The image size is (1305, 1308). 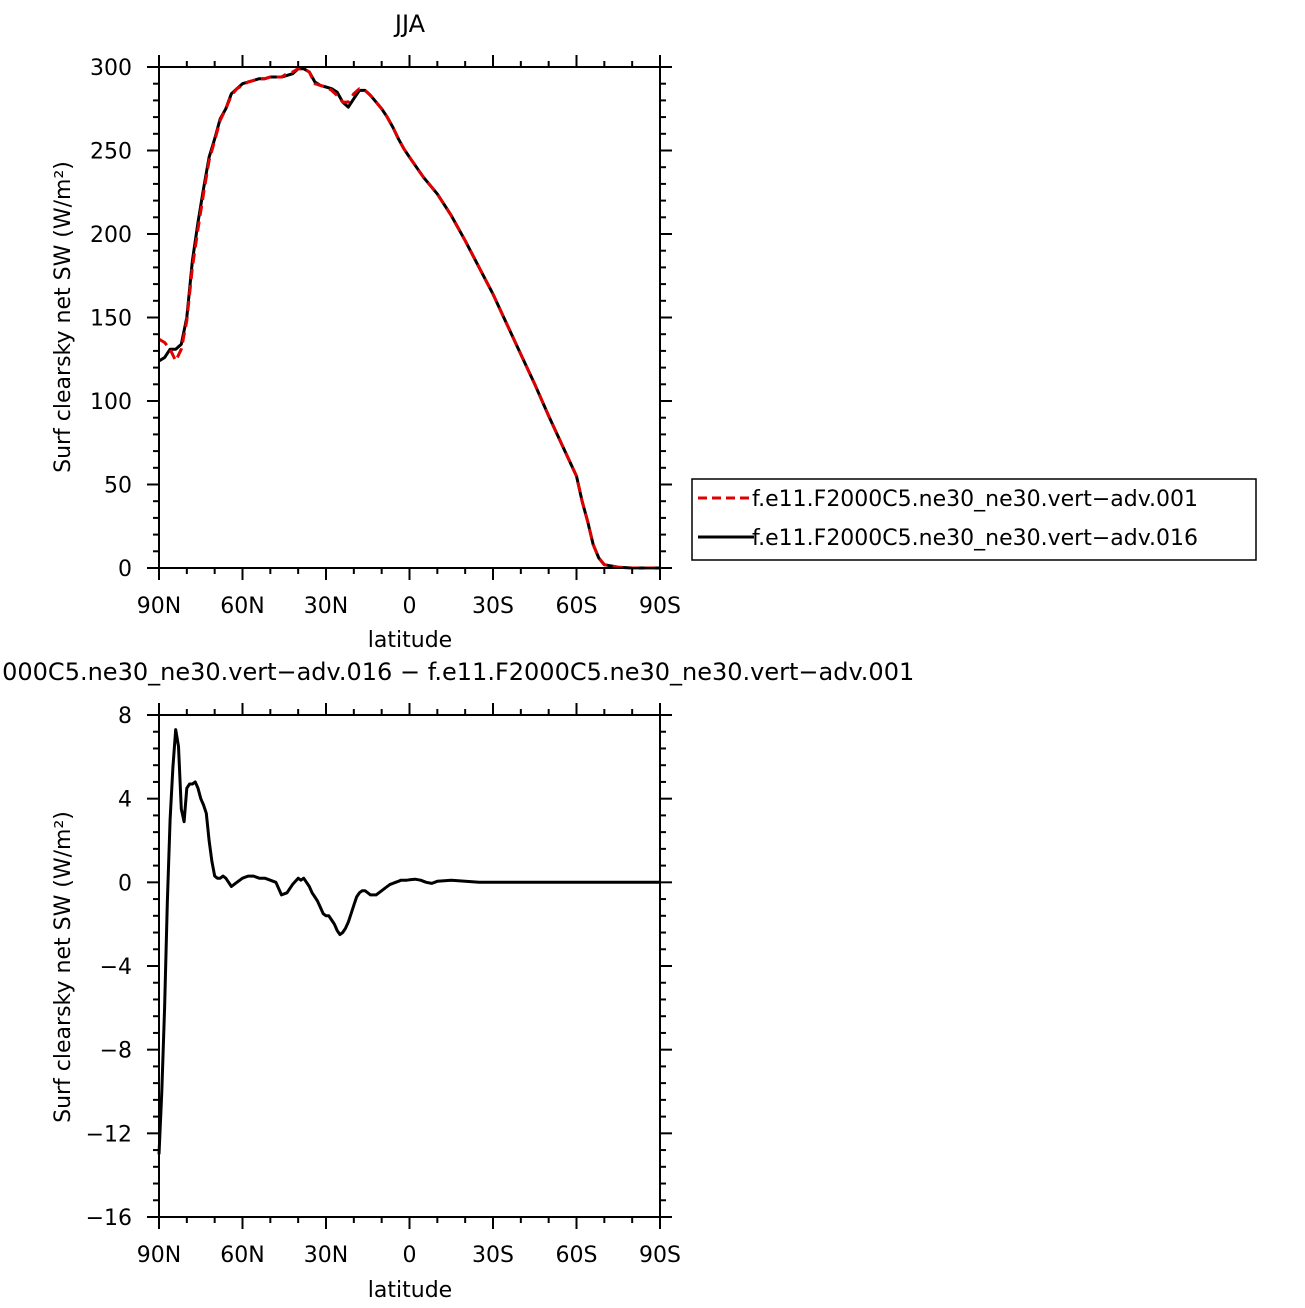 I want to click on bottom-y-tick-label: −12, so click(x=109, y=1134).